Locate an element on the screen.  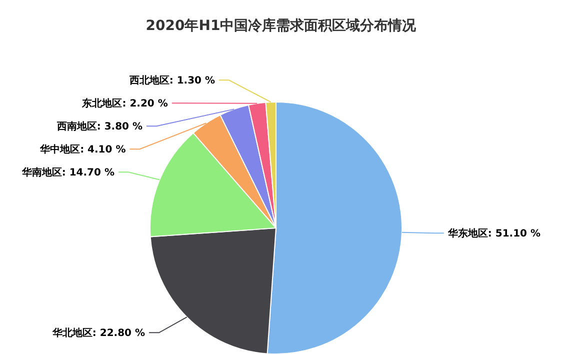
slice-label: 华南地区: 14.70 % is located at coordinates (67, 172).